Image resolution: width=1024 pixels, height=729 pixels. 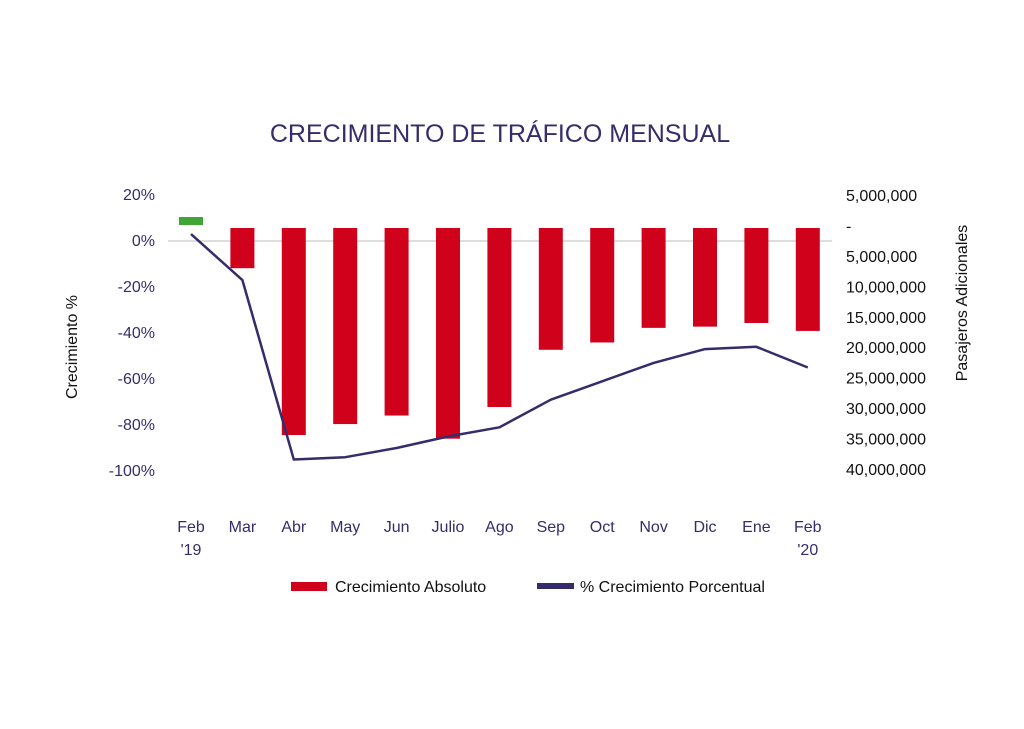 What do you see at coordinates (191, 539) in the screenshot?
I see `x-tick-label: Feb '19` at bounding box center [191, 539].